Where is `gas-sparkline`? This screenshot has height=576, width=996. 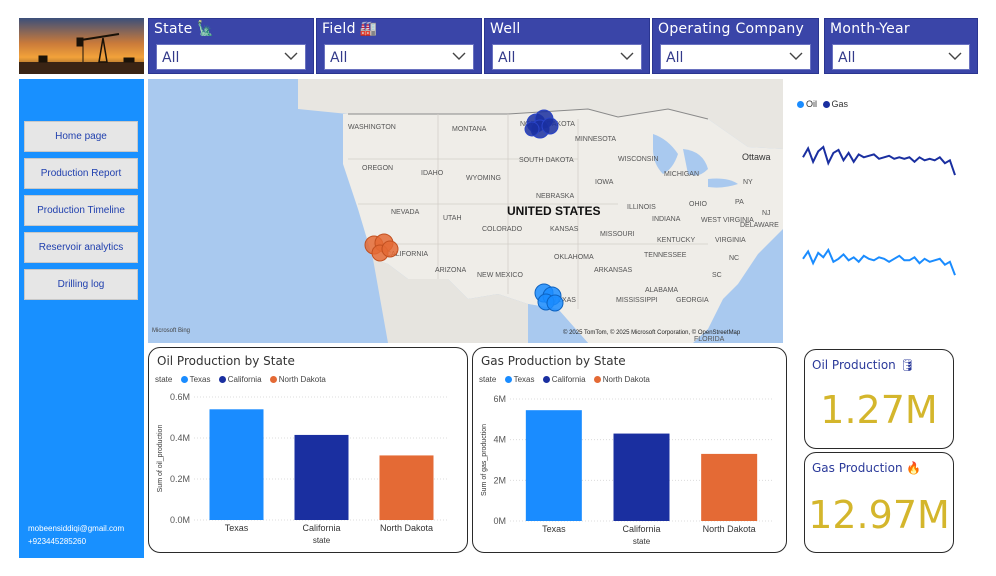
gas-sparkline is located at coordinates (879, 160).